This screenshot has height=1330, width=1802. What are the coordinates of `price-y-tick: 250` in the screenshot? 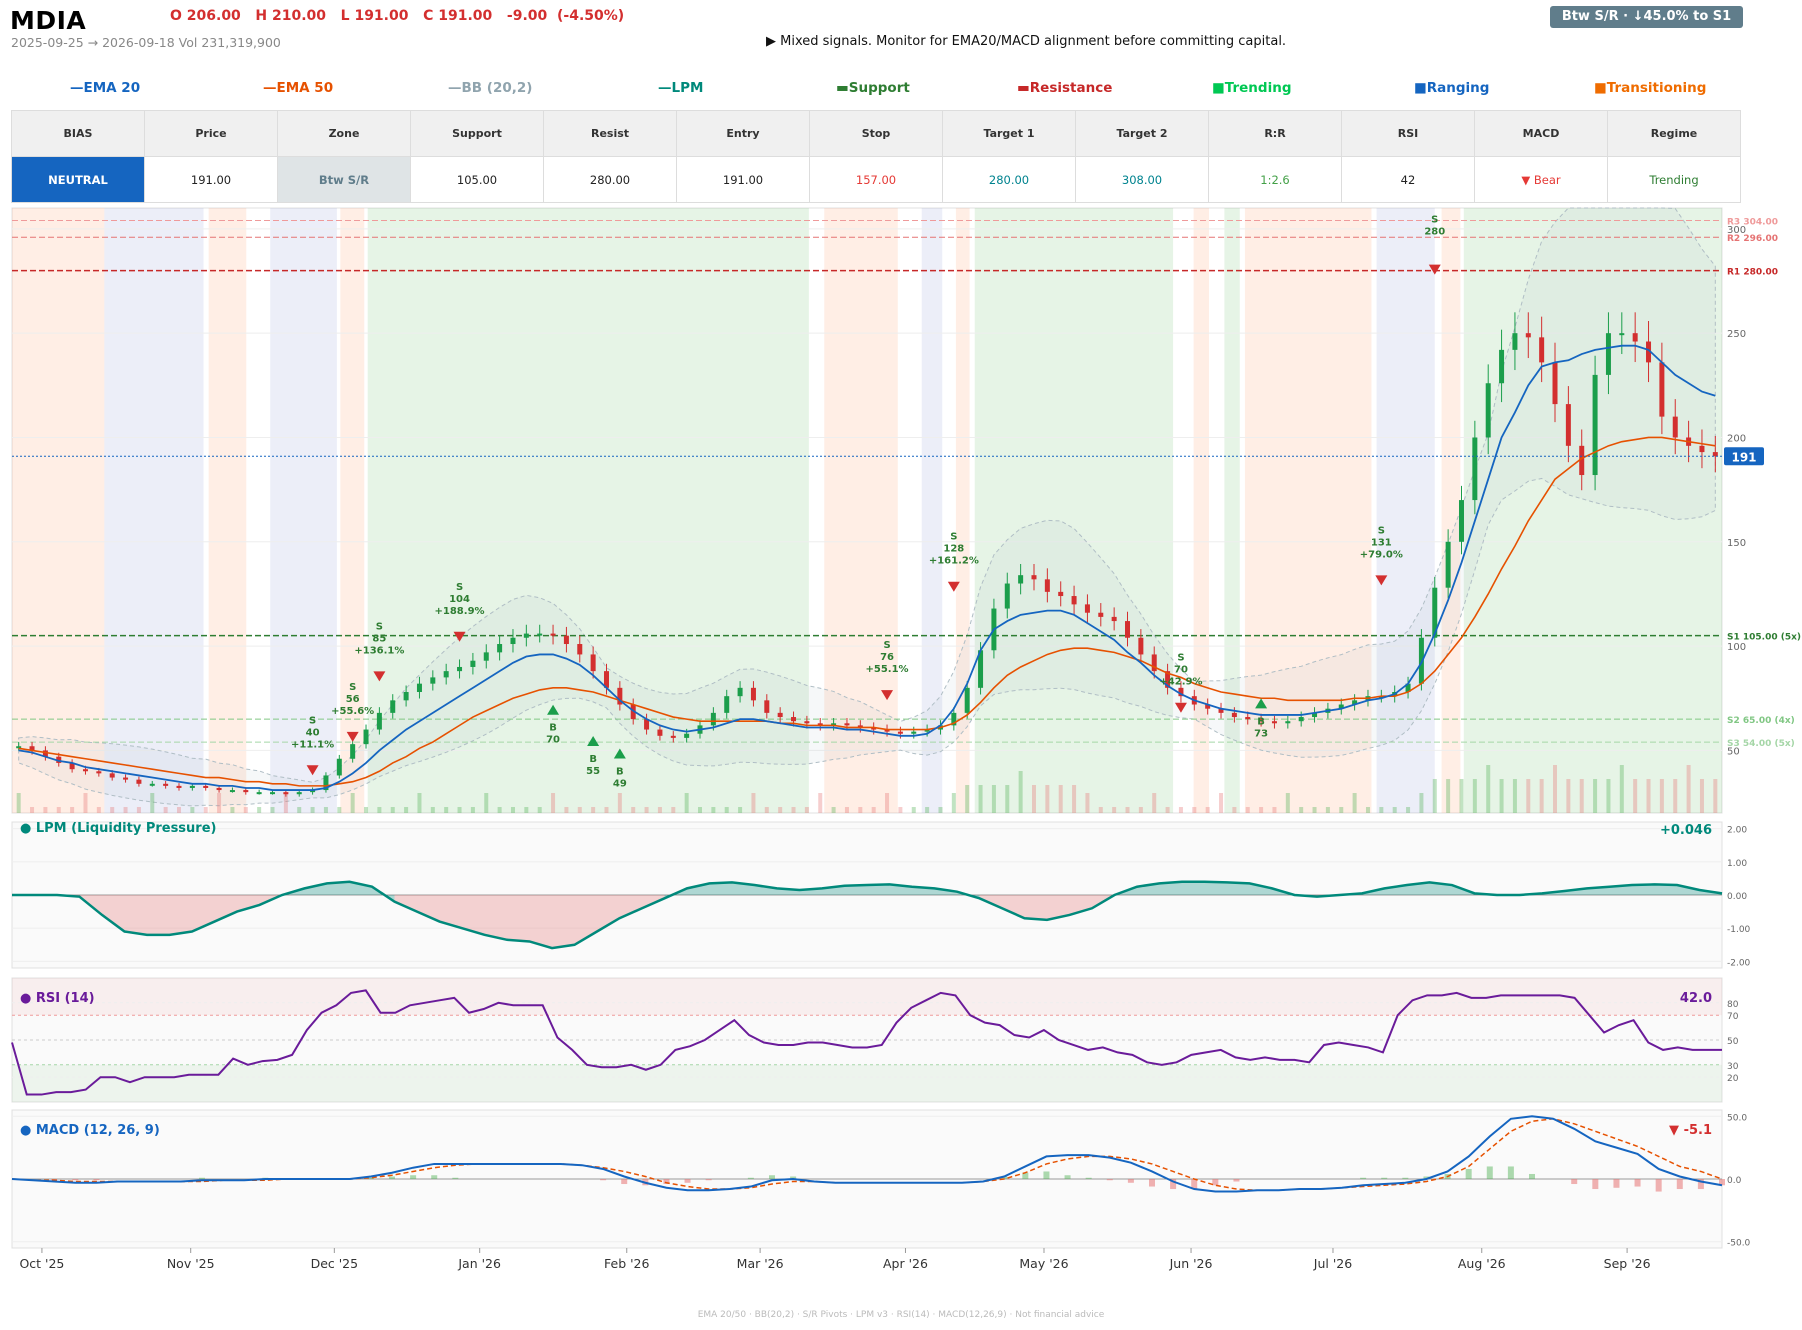 It's located at (1736, 334).